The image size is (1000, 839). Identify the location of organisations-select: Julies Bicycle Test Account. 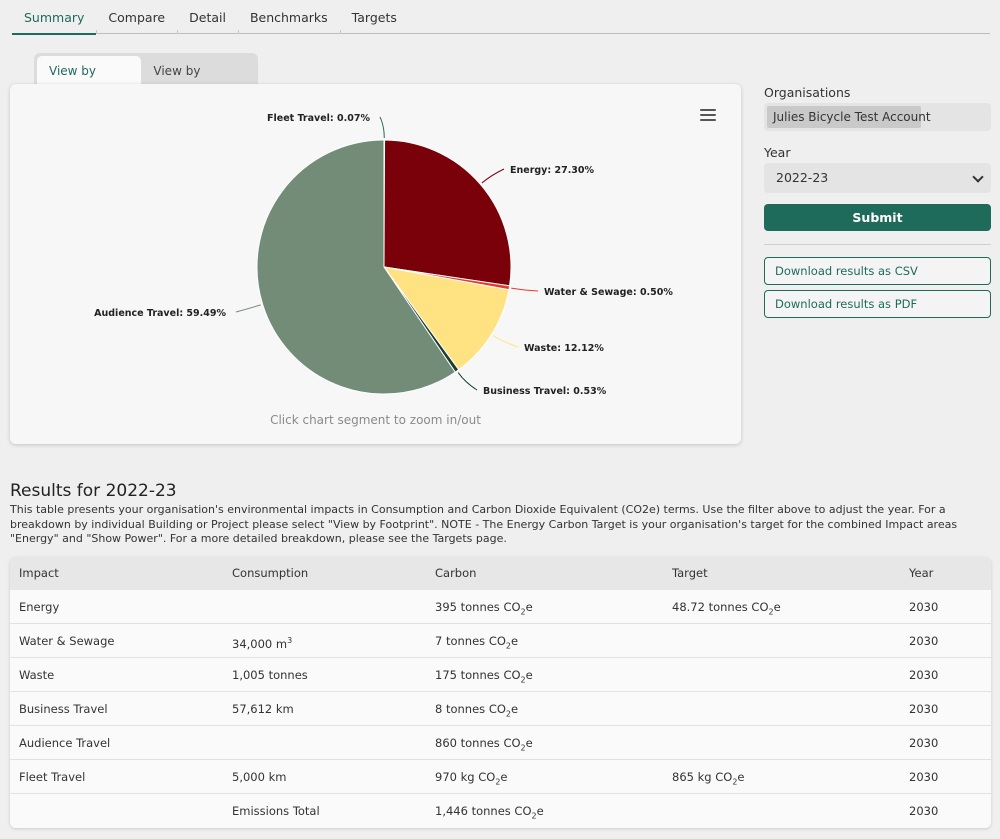
(877, 117).